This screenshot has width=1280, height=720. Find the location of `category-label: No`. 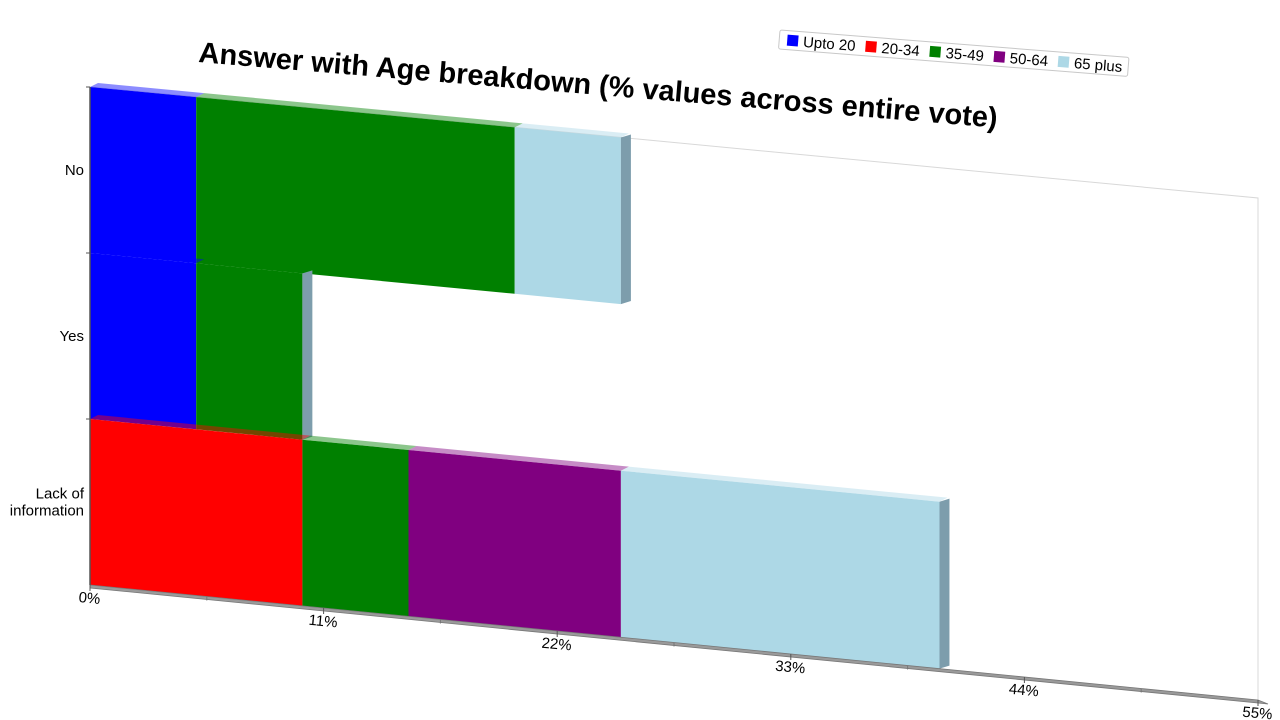

category-label: No is located at coordinates (74, 170).